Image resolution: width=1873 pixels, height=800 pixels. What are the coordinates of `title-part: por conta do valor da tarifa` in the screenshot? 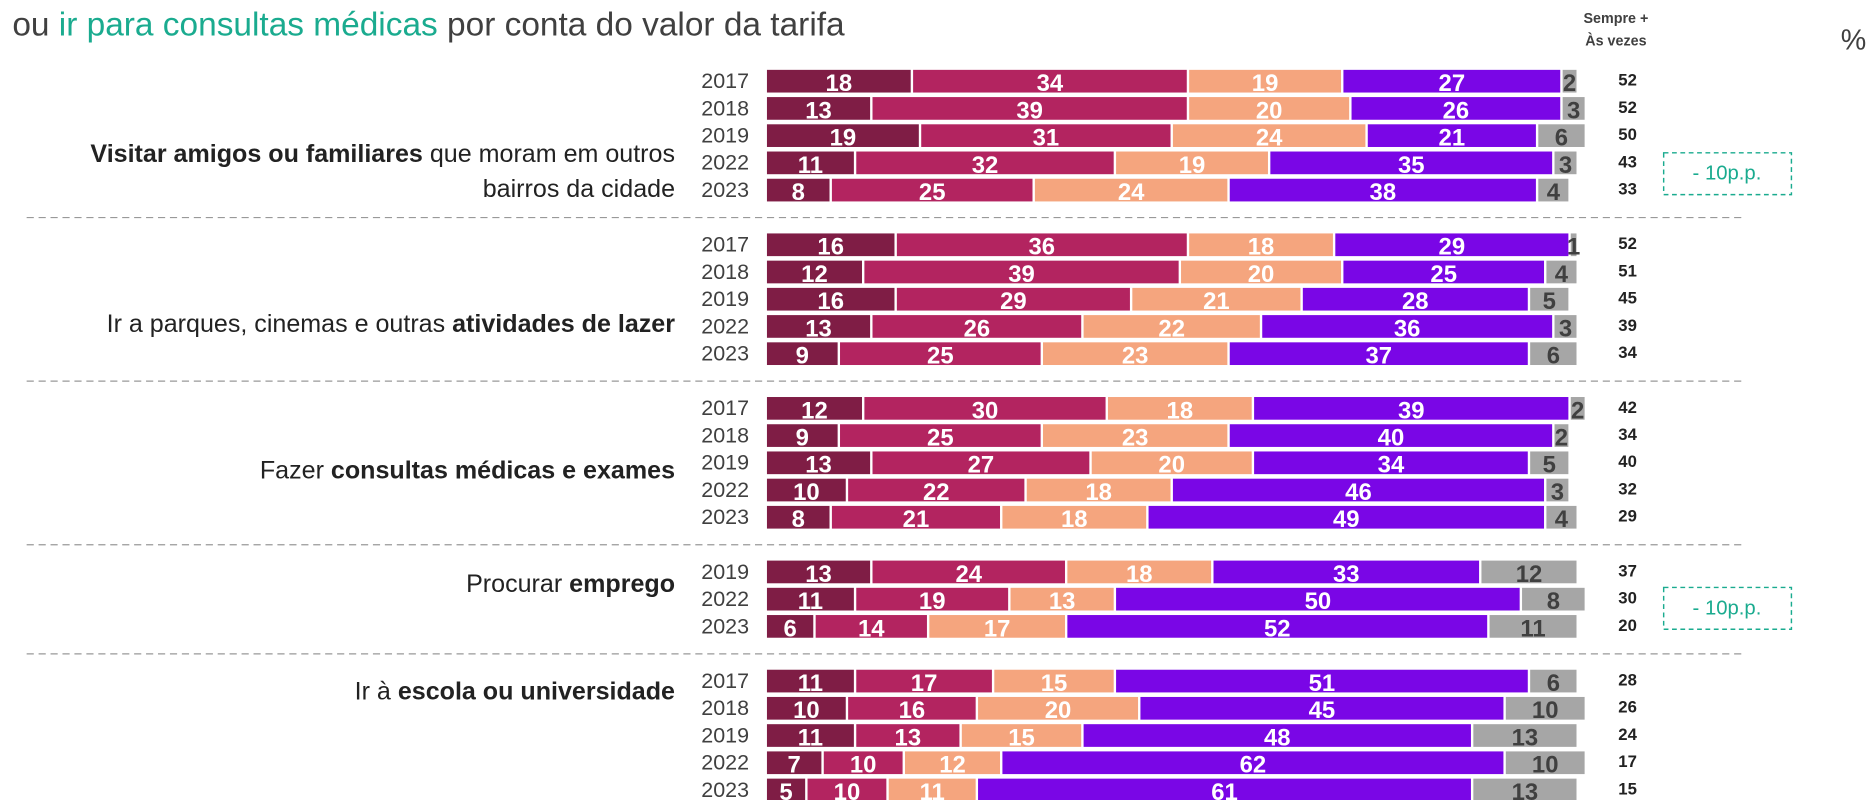 It's located at (641, 24).